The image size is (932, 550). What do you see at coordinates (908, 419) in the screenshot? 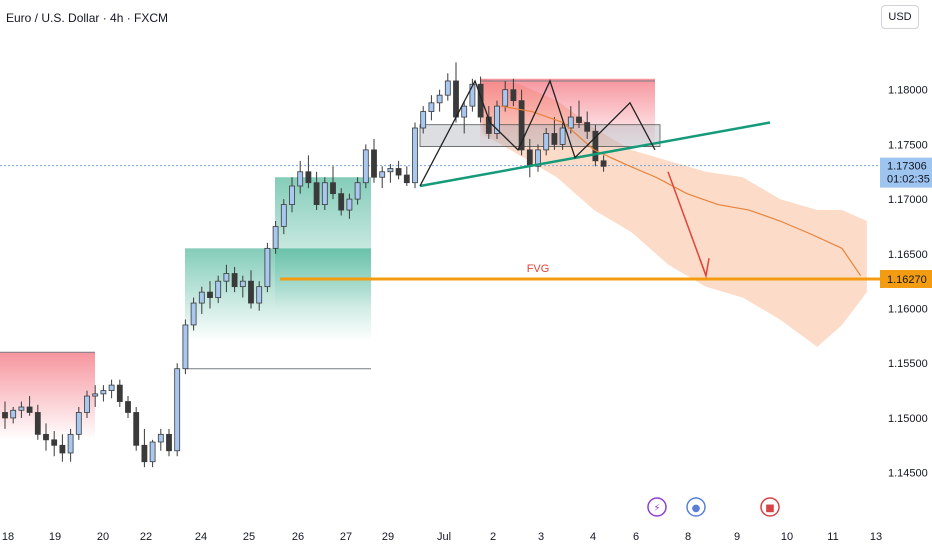
I see `y-tick-label: 1.15000` at bounding box center [908, 419].